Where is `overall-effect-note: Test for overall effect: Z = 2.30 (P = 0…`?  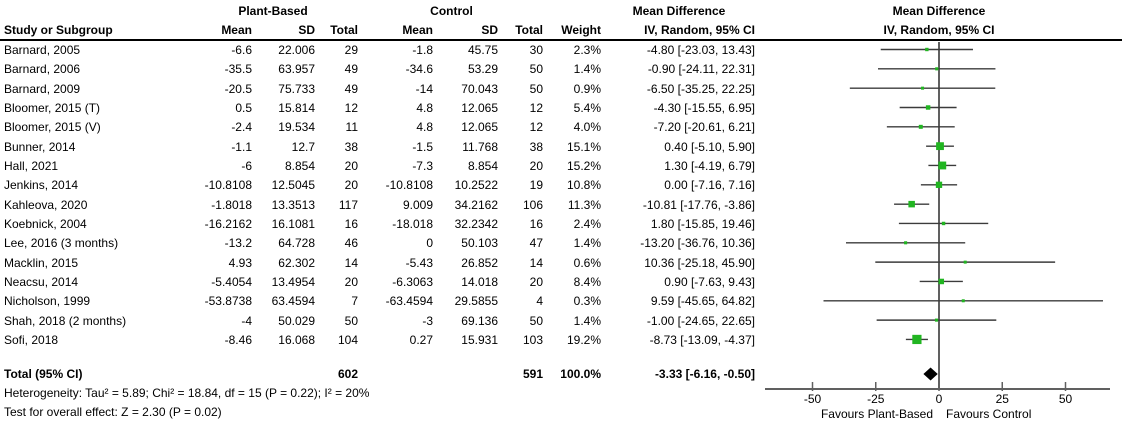 overall-effect-note: Test for overall effect: Z = 2.30 (P = 0… is located at coordinates (113, 412).